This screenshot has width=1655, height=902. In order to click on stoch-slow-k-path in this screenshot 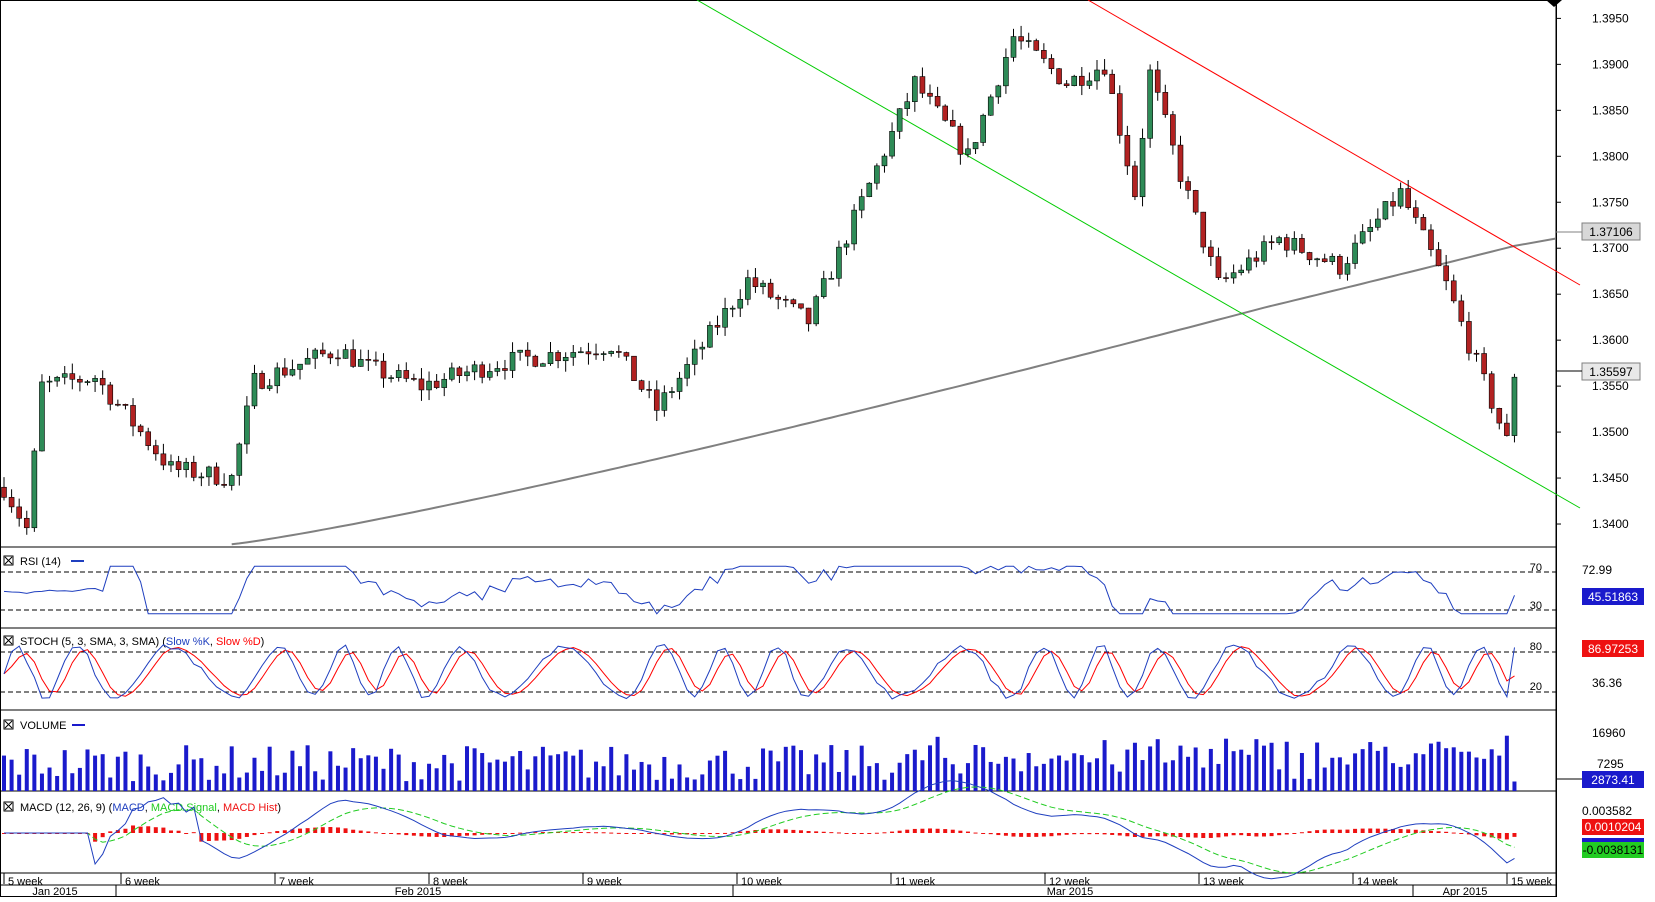, I will do `click(759, 672)`.